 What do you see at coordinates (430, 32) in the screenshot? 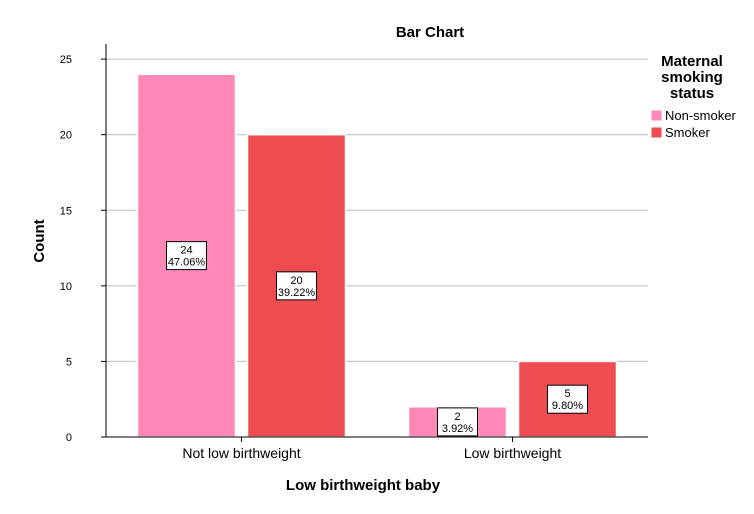
I see `chart-title: Bar Chart` at bounding box center [430, 32].